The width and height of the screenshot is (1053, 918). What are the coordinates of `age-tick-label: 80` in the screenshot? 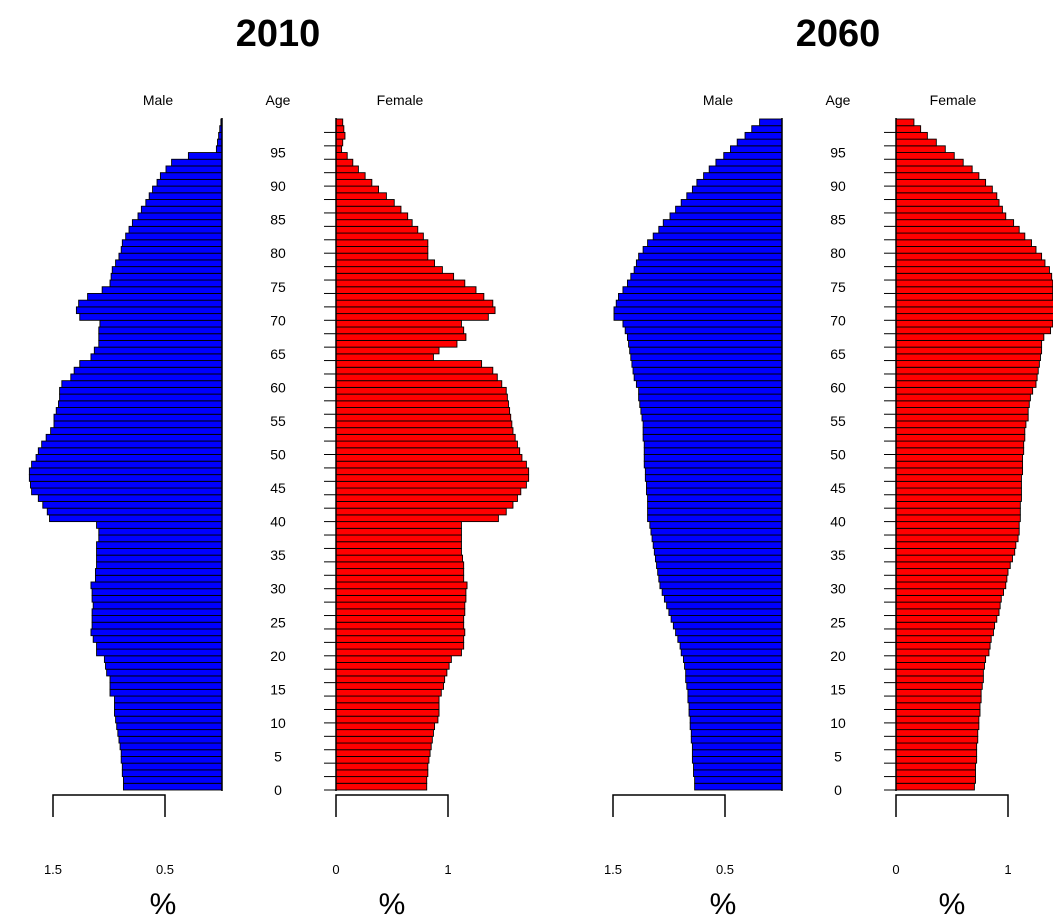 It's located at (278, 253).